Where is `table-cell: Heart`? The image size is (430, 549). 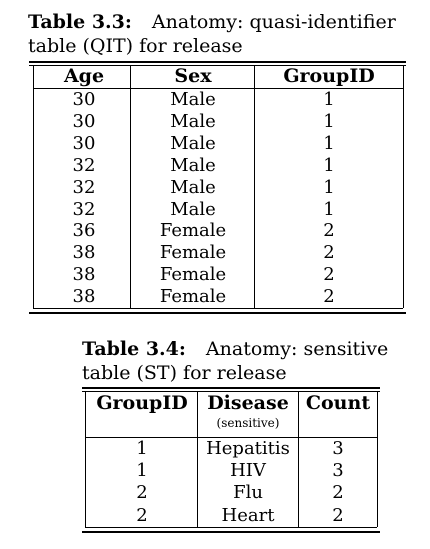
table-cell: Heart is located at coordinates (248, 515).